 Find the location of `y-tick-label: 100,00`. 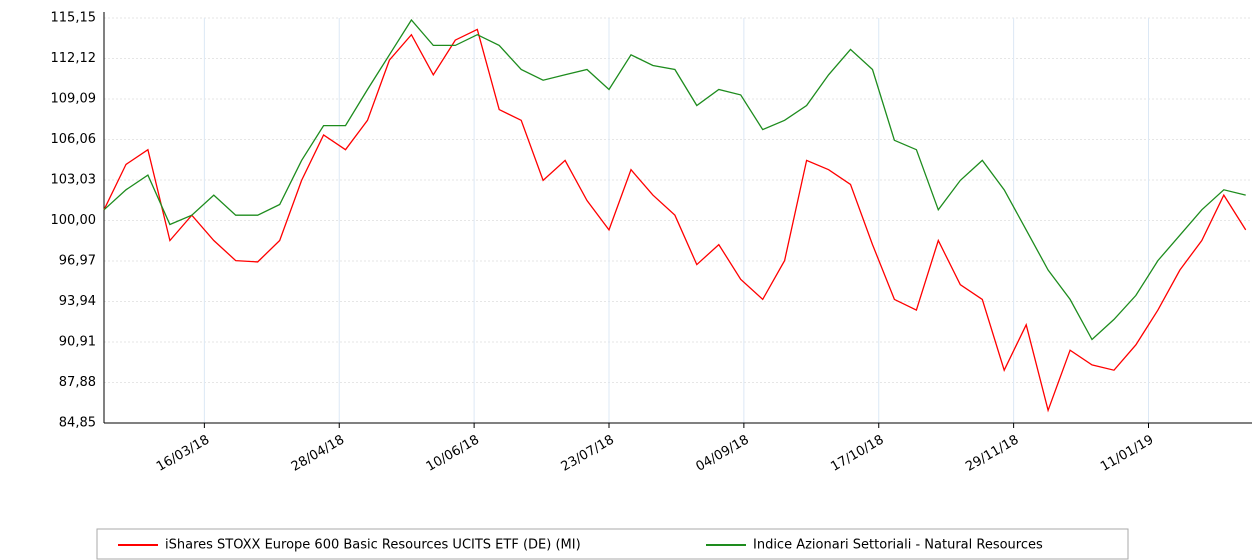

y-tick-label: 100,00 is located at coordinates (74, 220).